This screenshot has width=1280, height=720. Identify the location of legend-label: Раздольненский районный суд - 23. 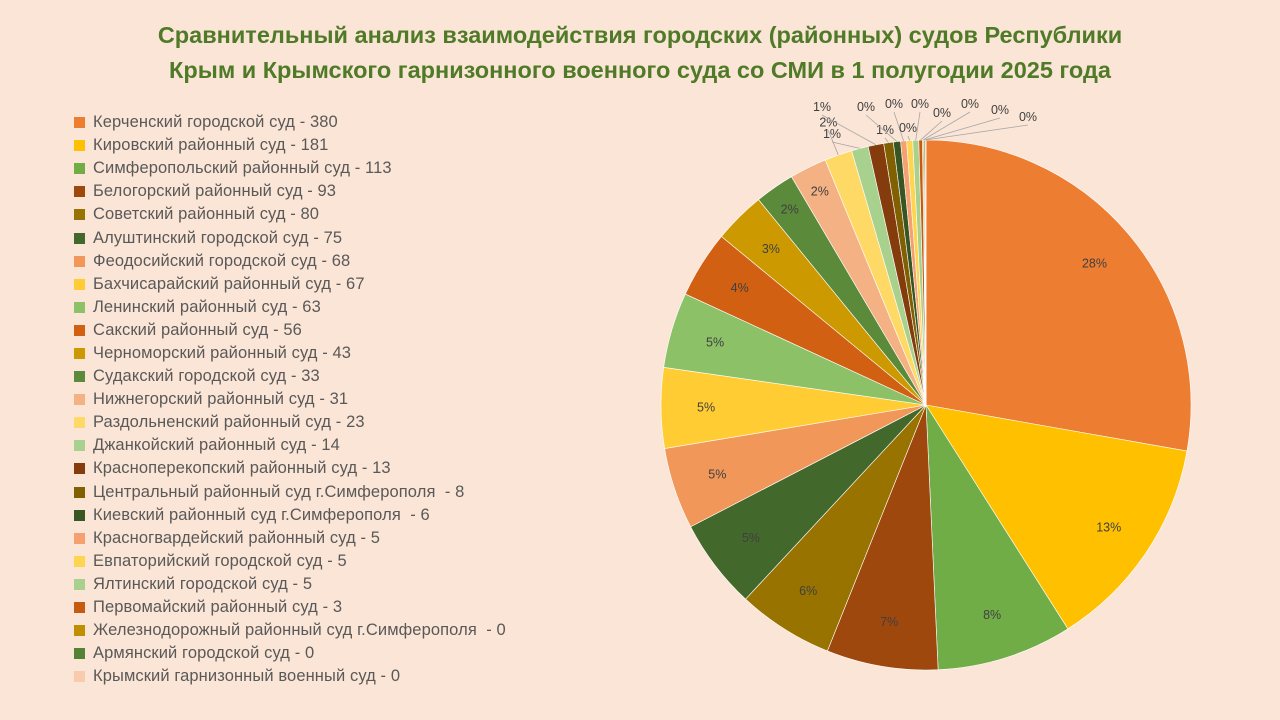
(229, 422).